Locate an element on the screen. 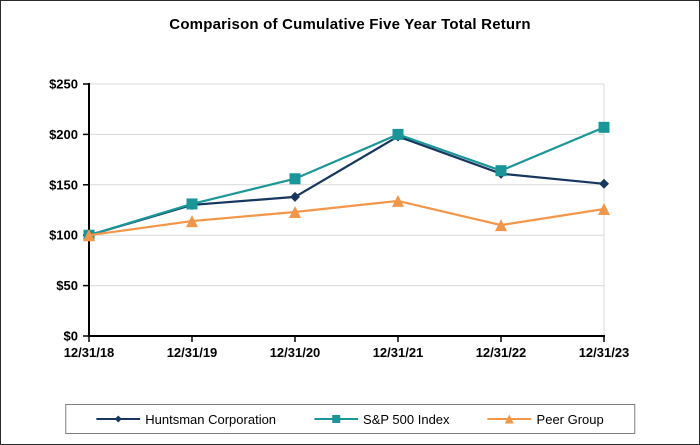 This screenshot has height=445, width=700. legend-item-sp-500-index: S&P 500 Index is located at coordinates (382, 419).